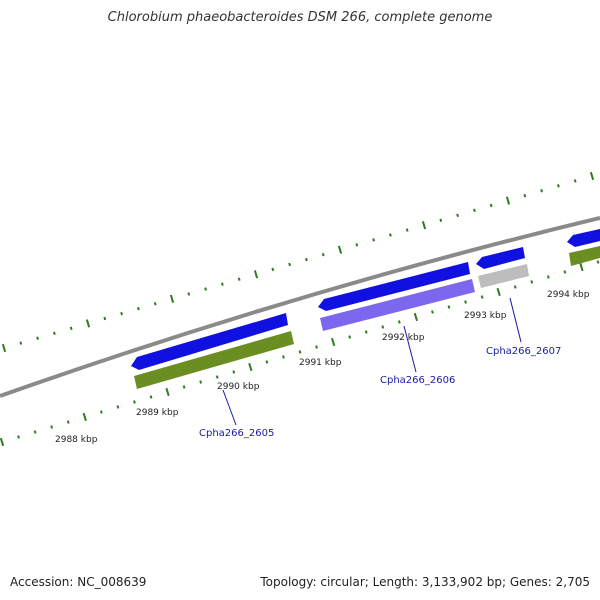 The width and height of the screenshot is (600, 600). I want to click on tick-label-2990: 2990 kbp, so click(238, 387).